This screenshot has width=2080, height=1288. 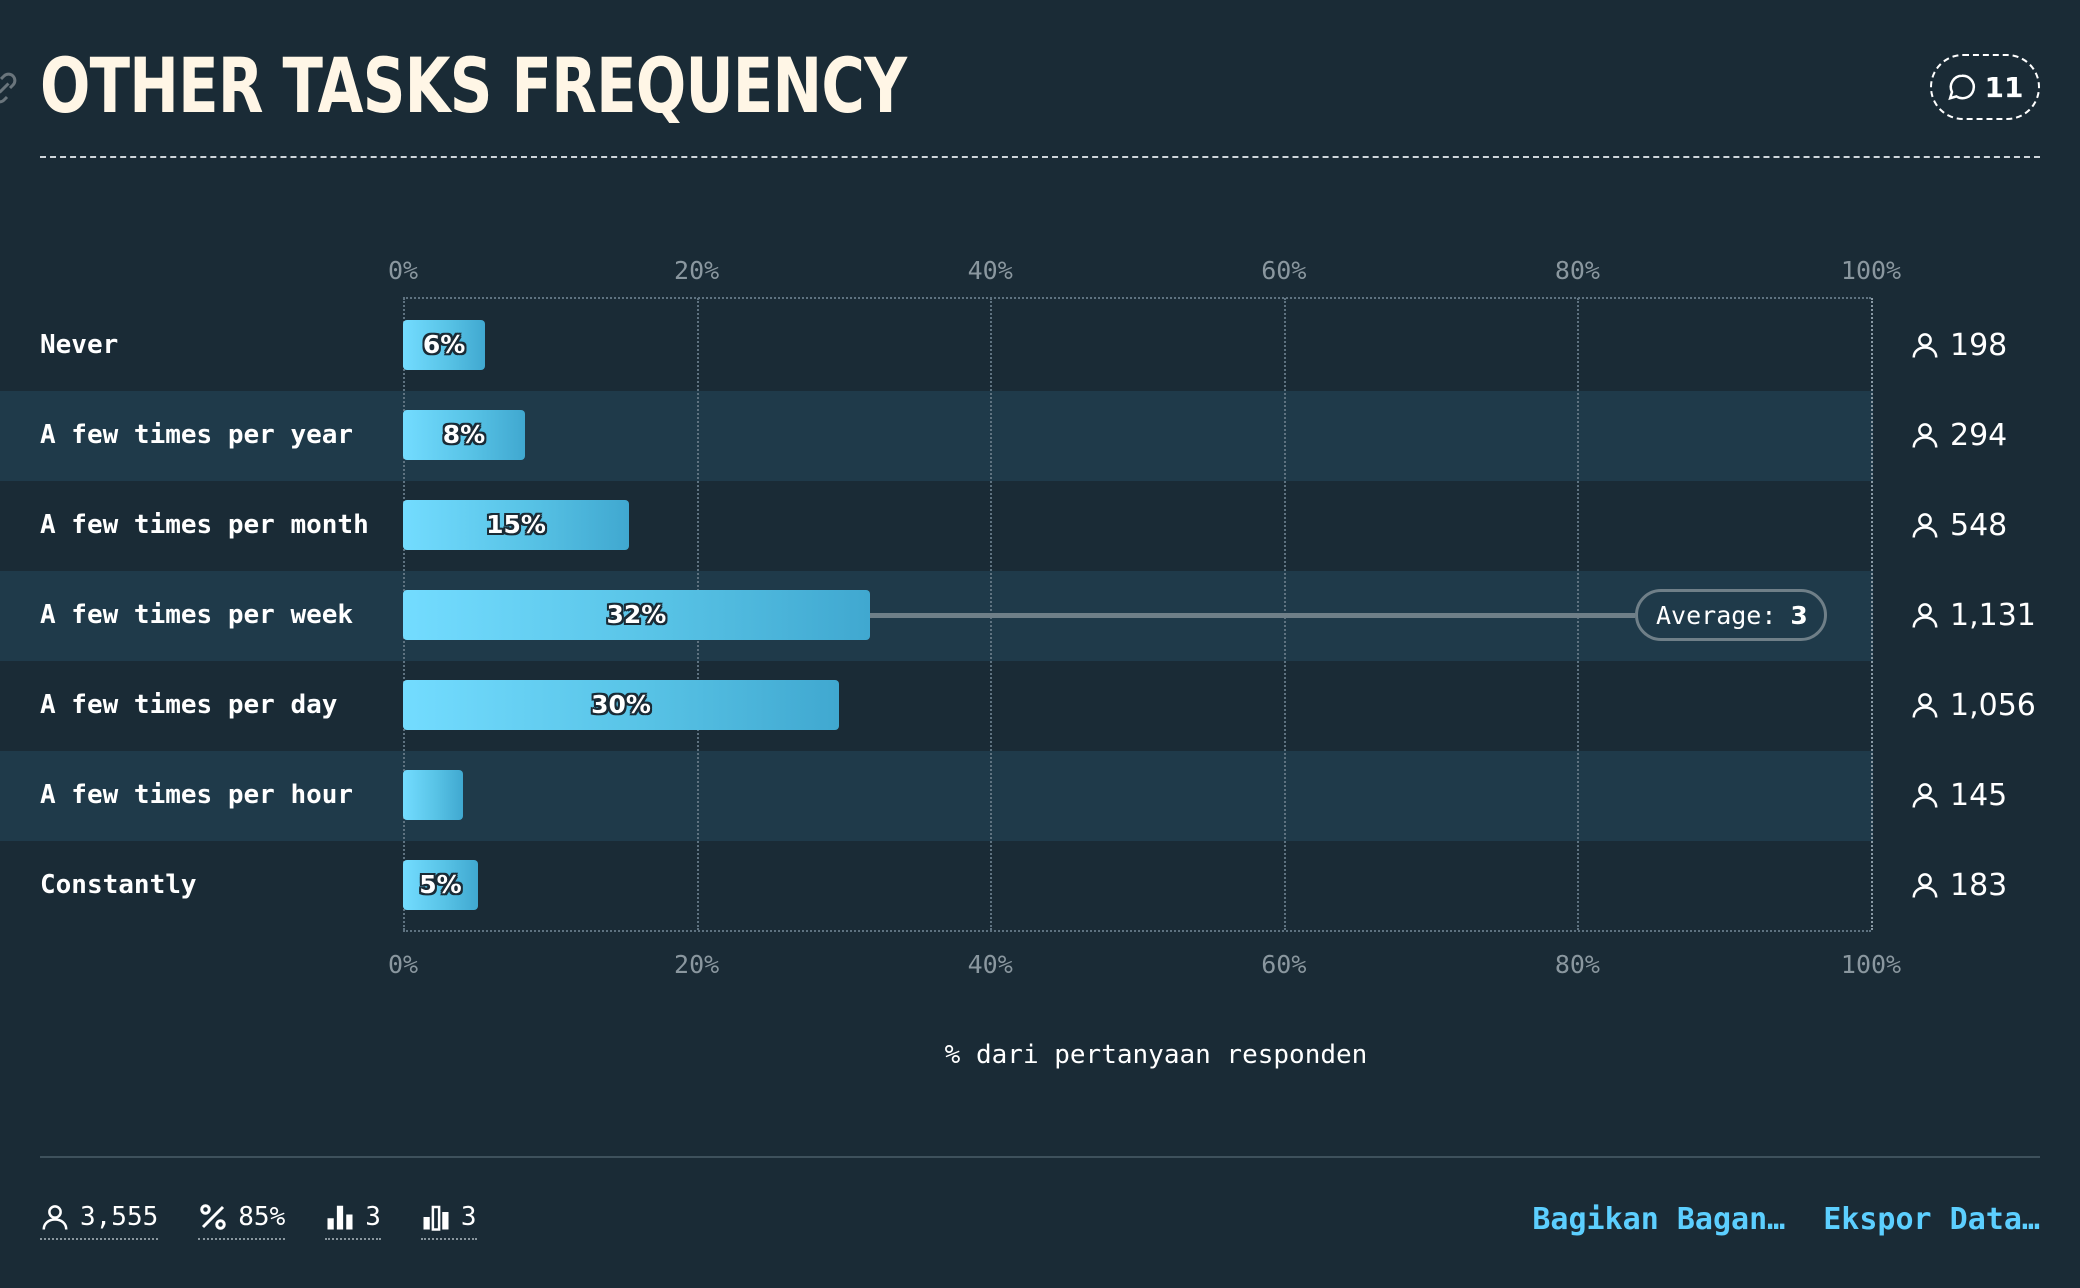 I want to click on x-tick-label-top: 60%, so click(x=1283, y=270).